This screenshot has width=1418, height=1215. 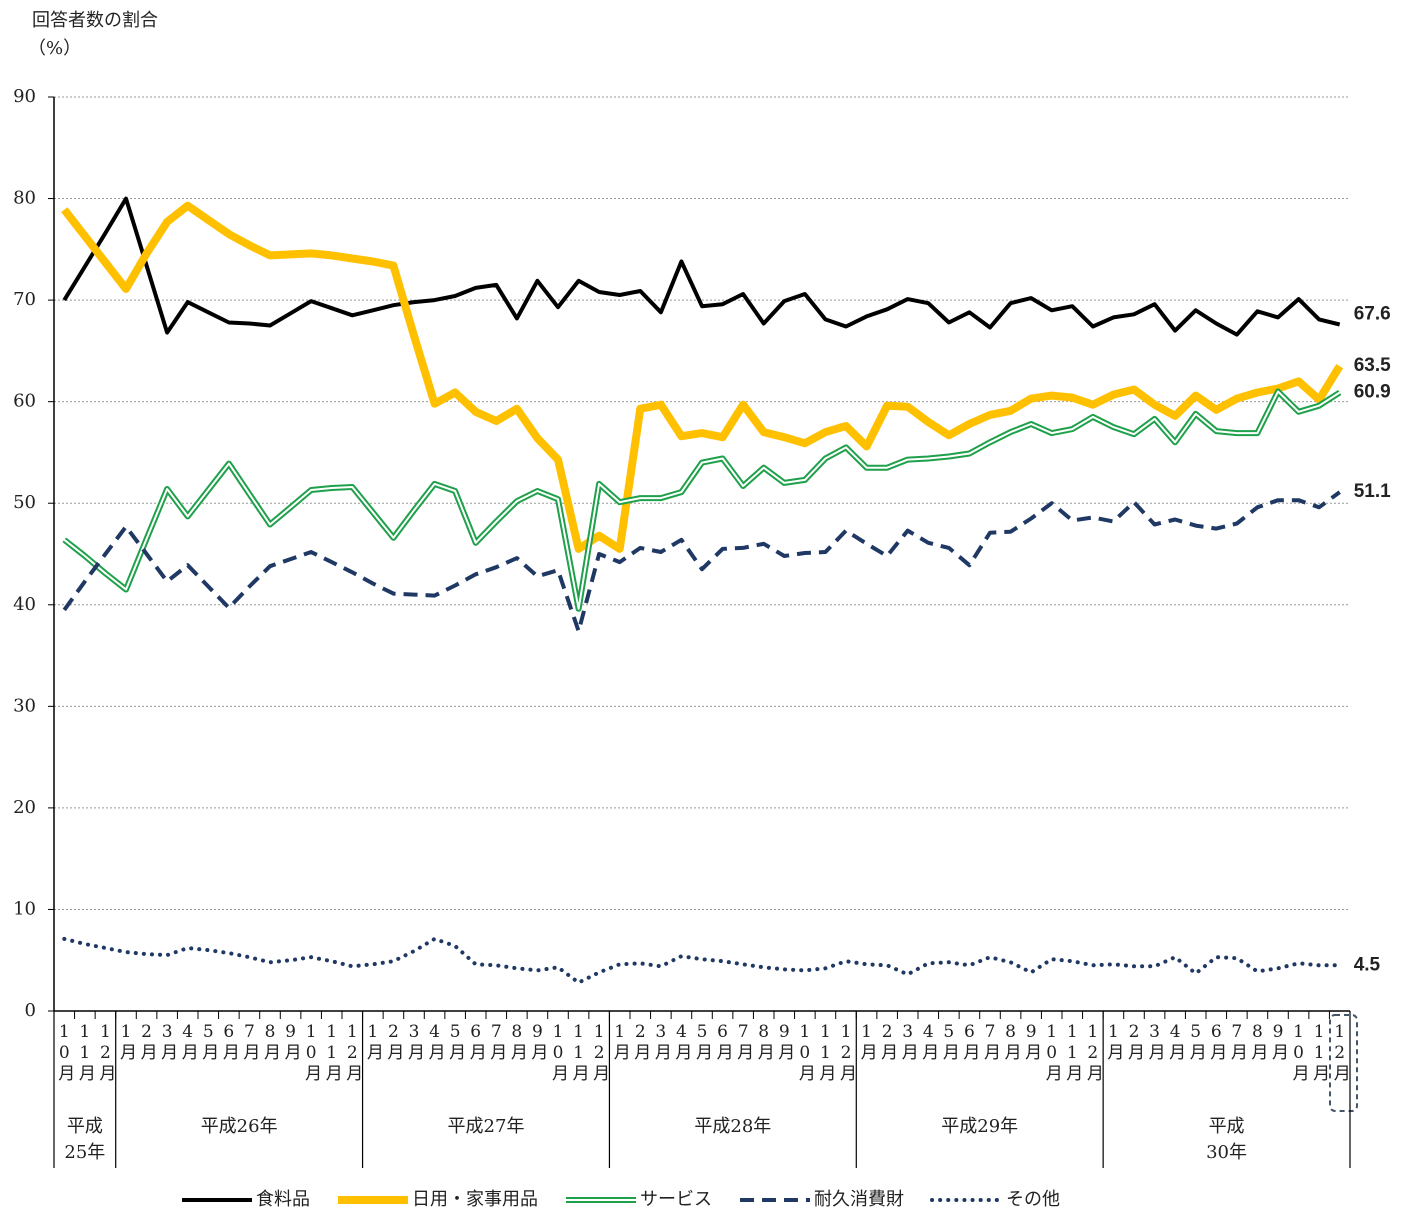 What do you see at coordinates (24, 401) in the screenshot?
I see `y-tick-label: 60` at bounding box center [24, 401].